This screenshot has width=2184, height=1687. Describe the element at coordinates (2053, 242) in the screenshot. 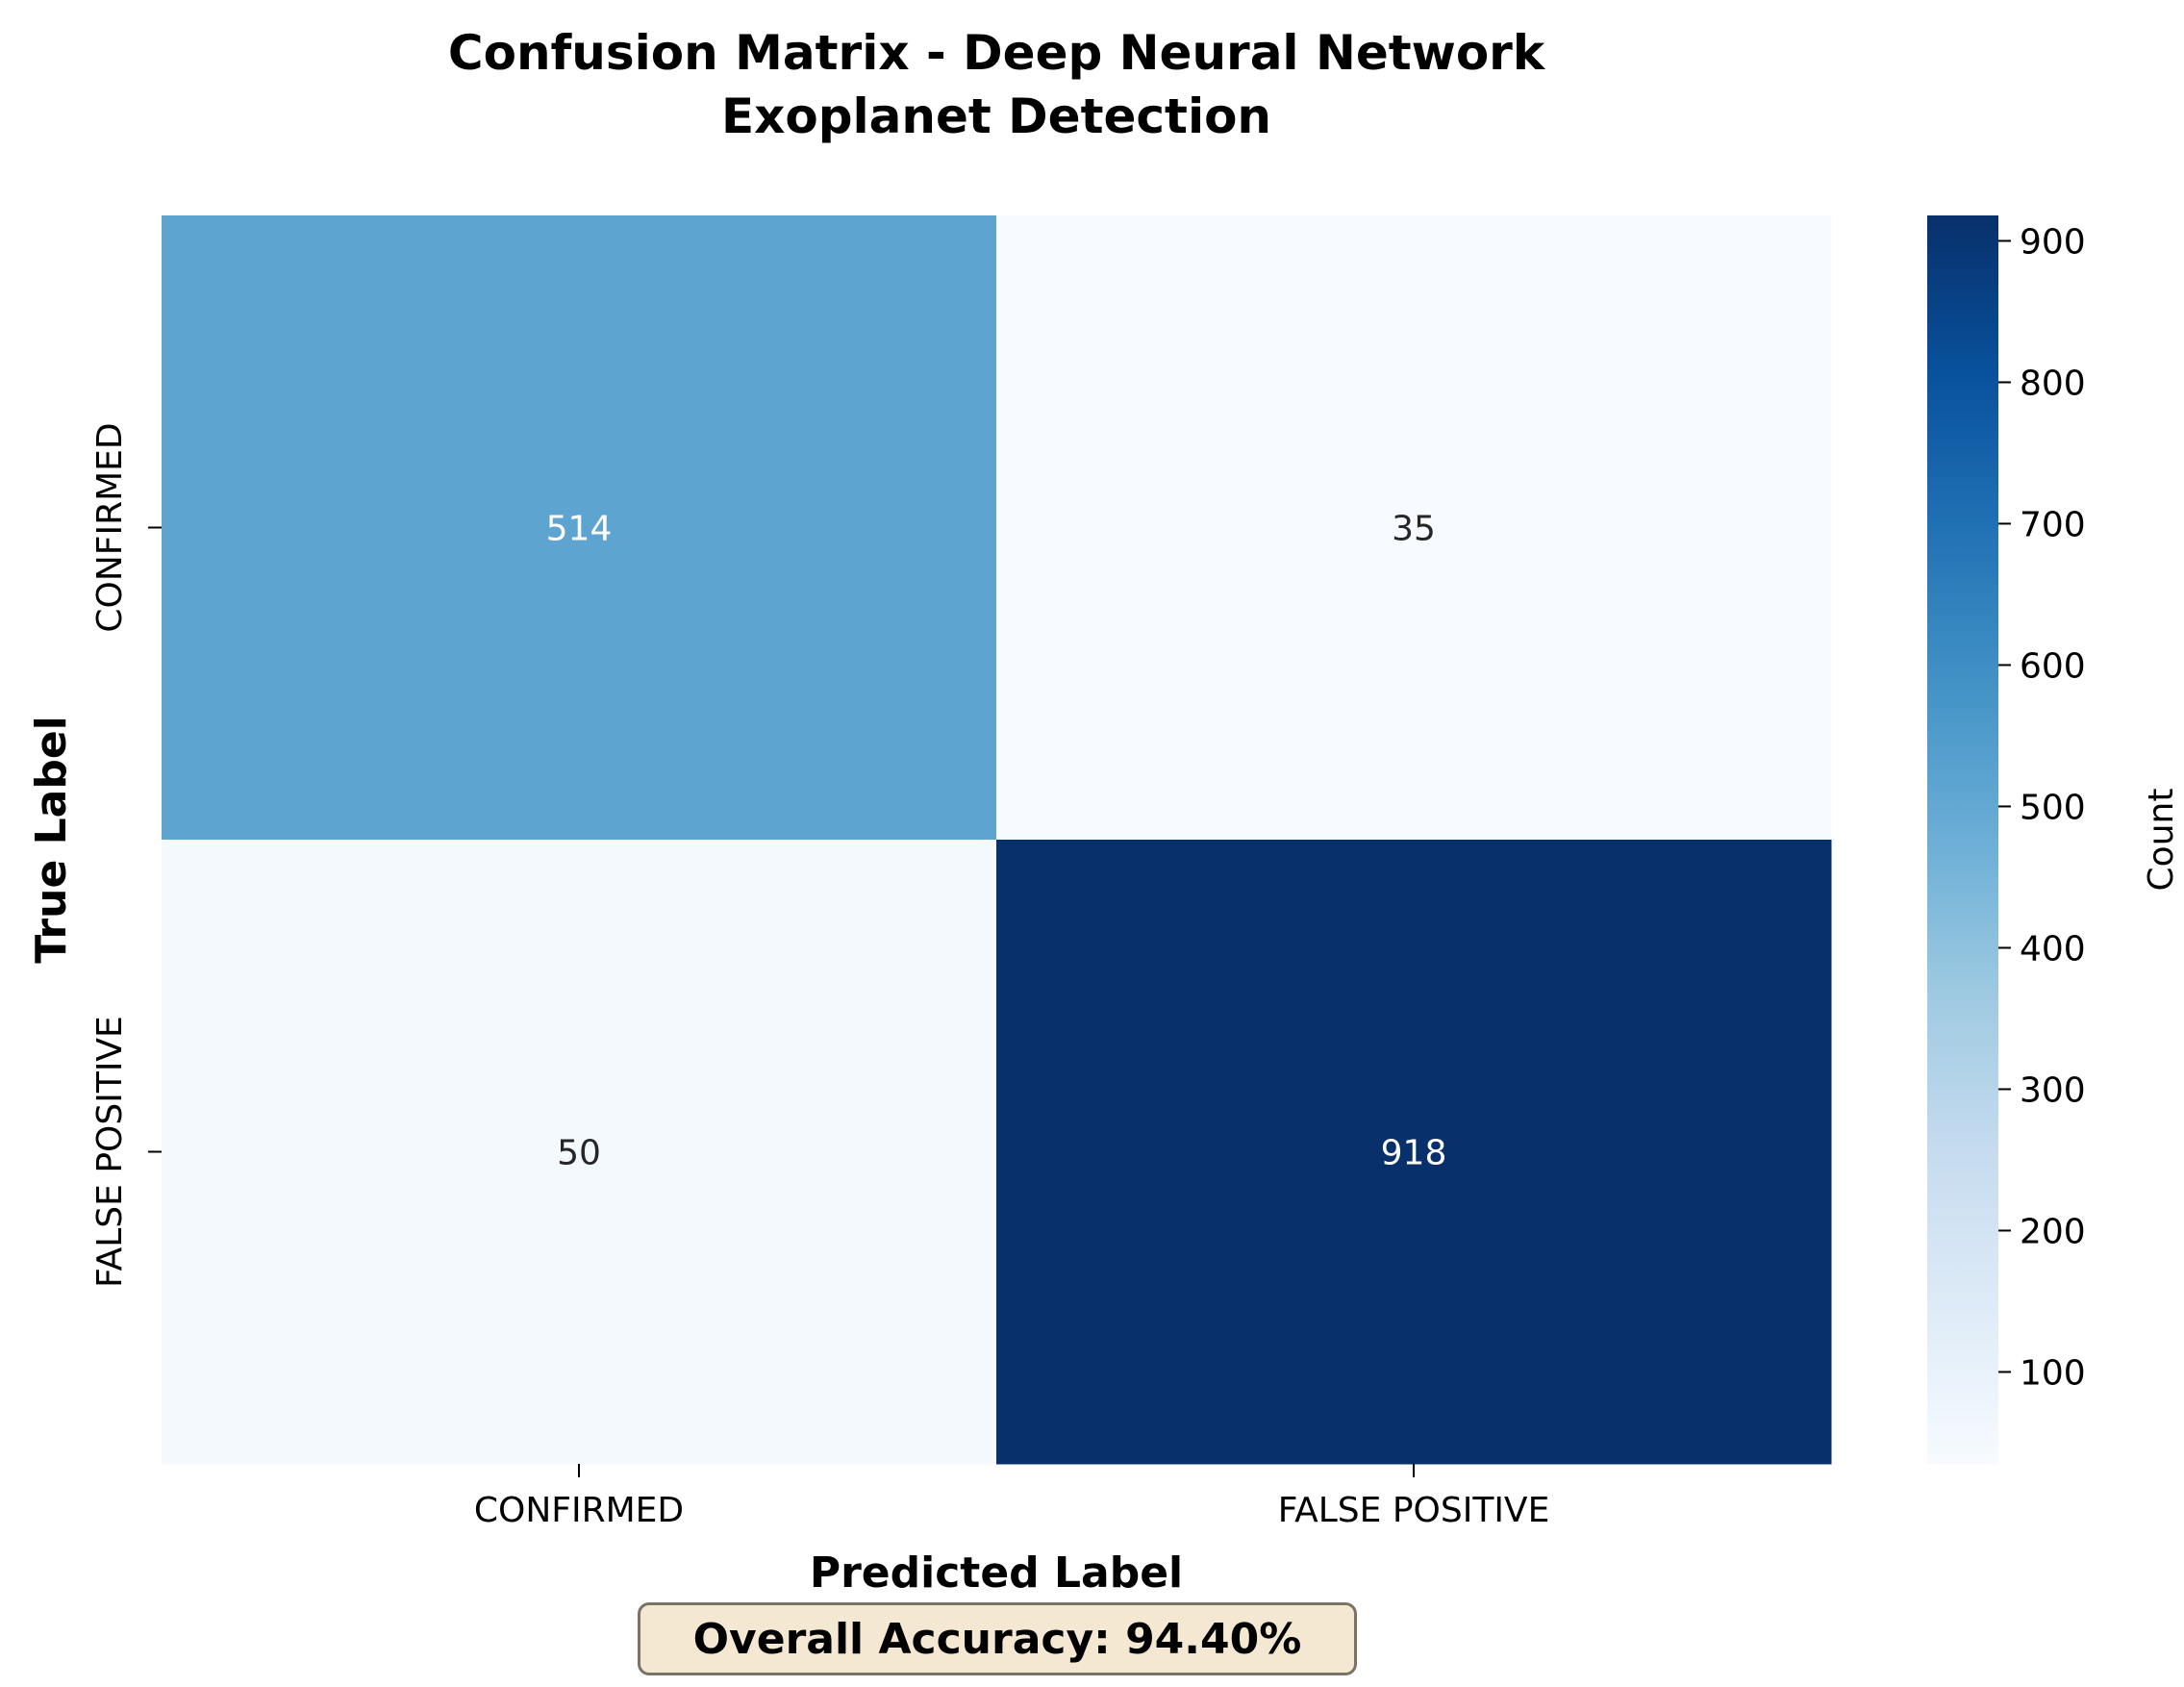

I see `colorbar-tick-label-8: 900` at that location.